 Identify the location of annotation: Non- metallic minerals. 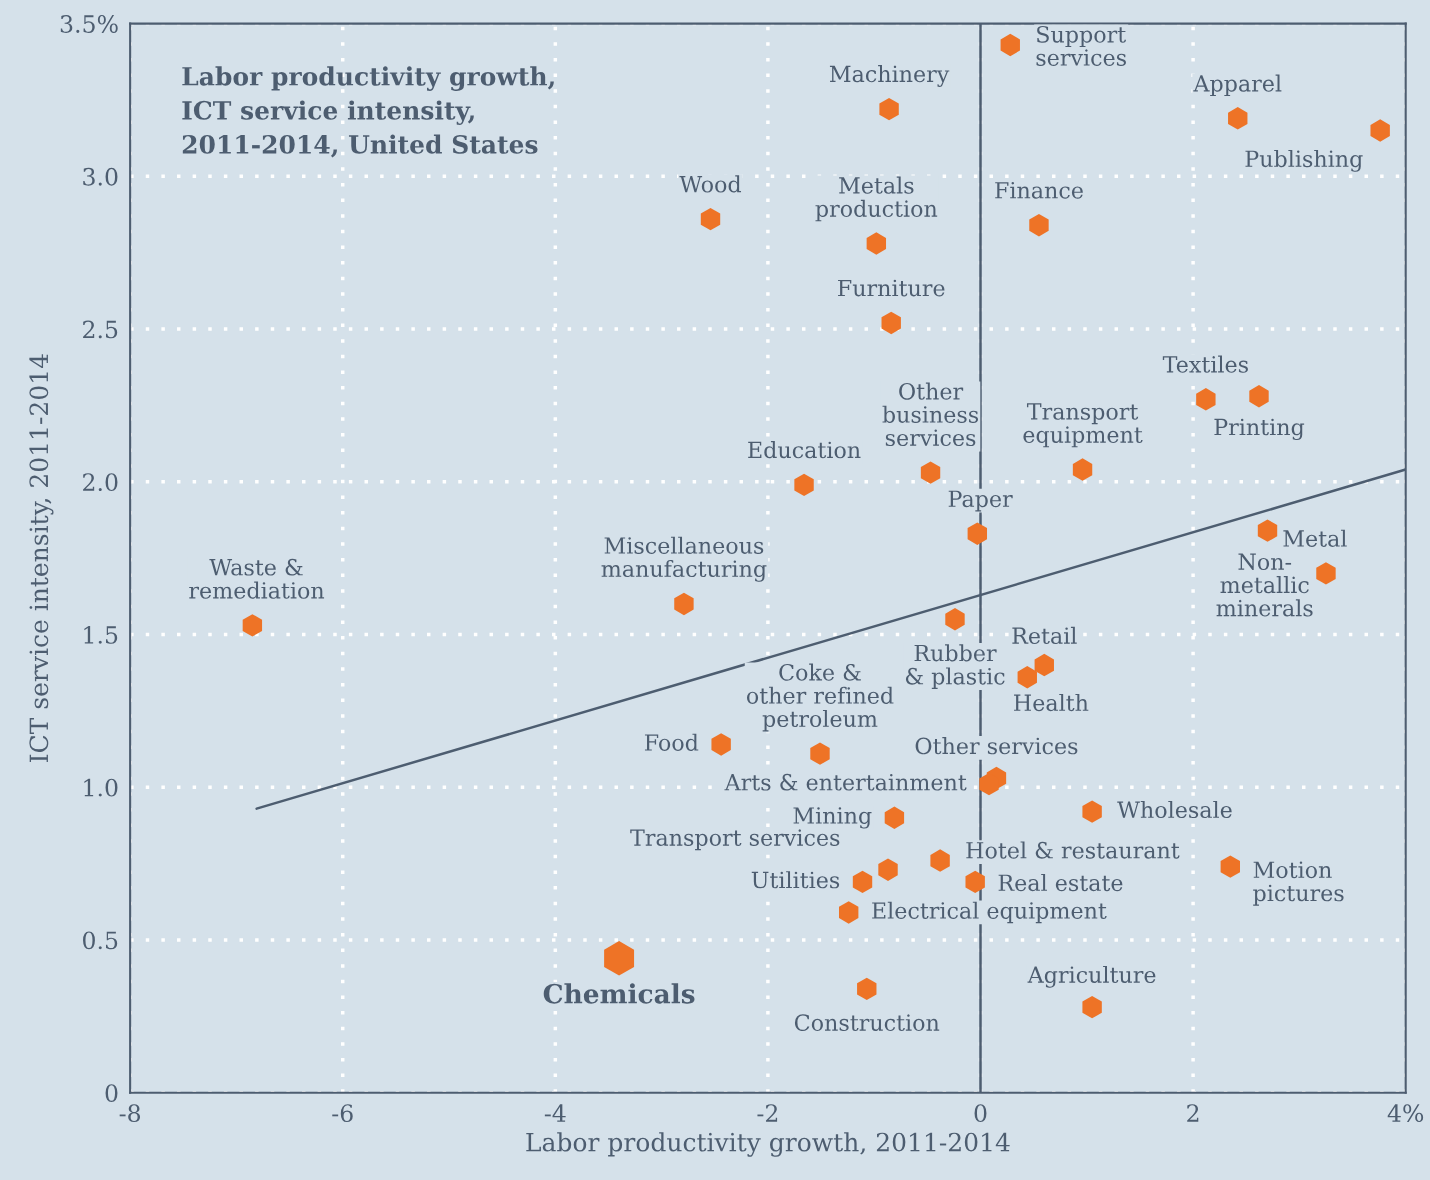
(1264, 585).